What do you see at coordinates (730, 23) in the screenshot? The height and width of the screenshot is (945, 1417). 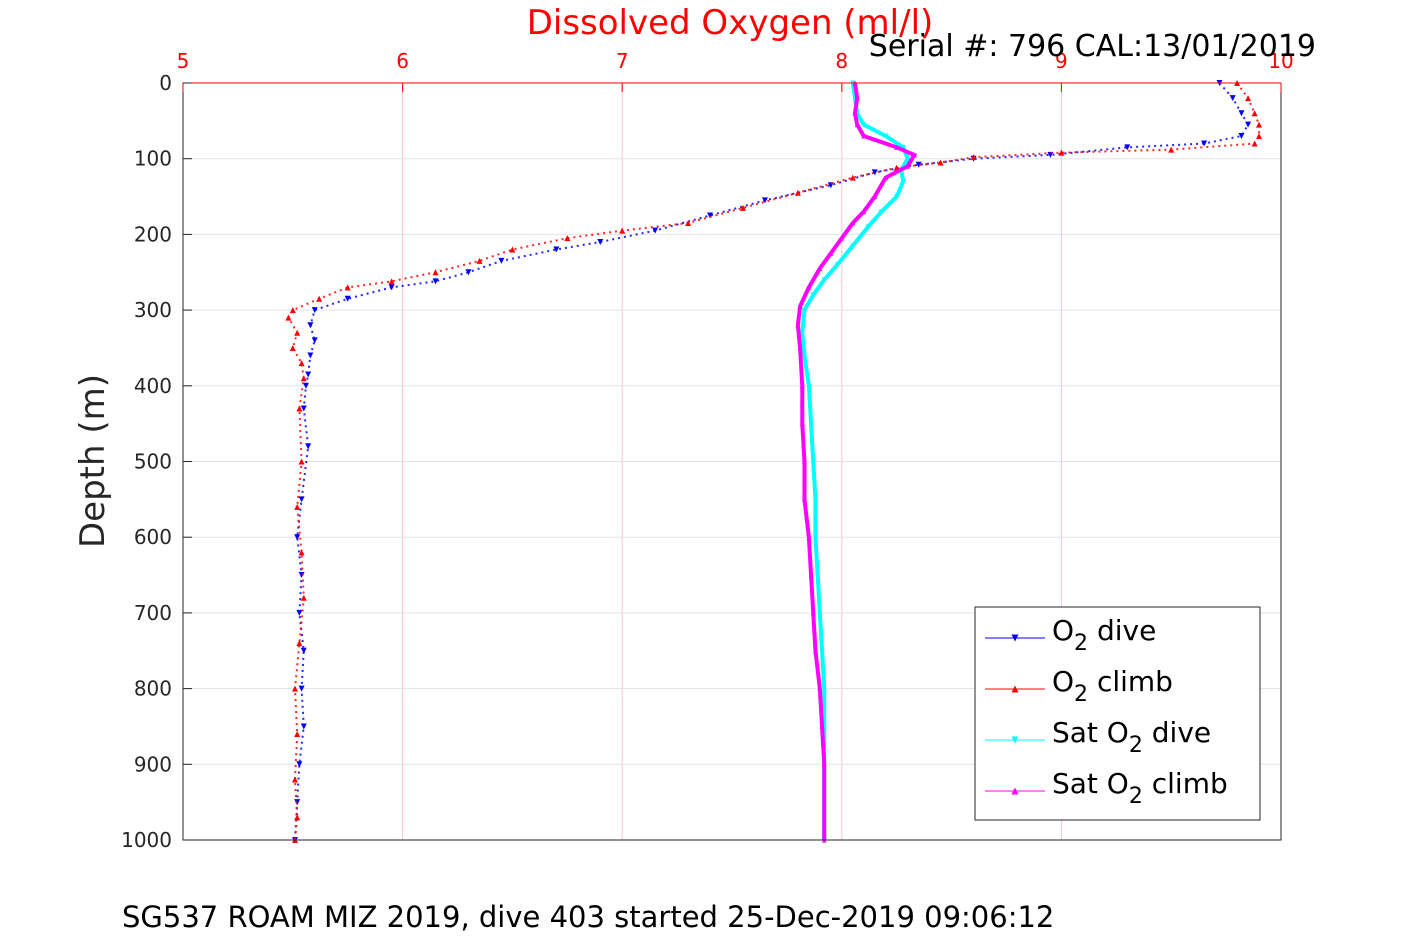 I see `chart-title: Dissolved Oxygen (ml/l)` at bounding box center [730, 23].